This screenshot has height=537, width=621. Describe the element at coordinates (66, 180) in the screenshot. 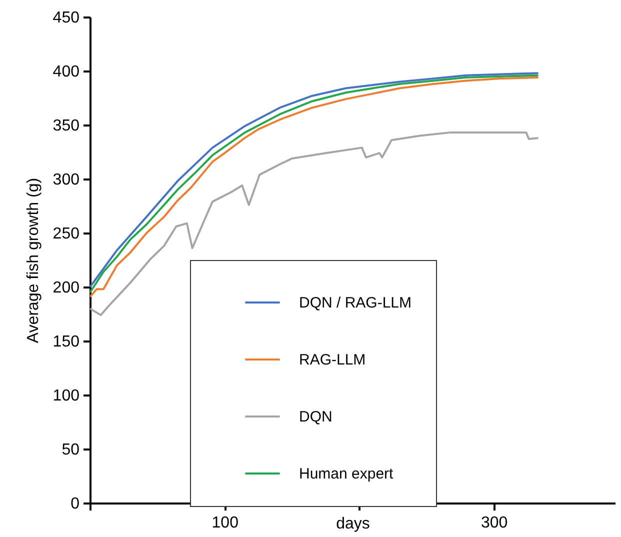

I see `y-tick-label: 300` at that location.